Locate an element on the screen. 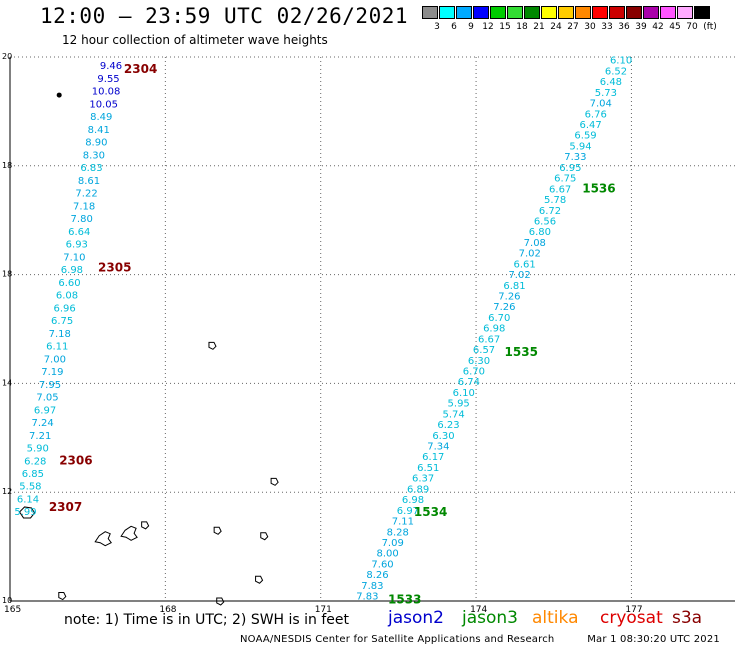 This screenshot has height=650, width=740. track-time-label: 2305 is located at coordinates (114, 267).